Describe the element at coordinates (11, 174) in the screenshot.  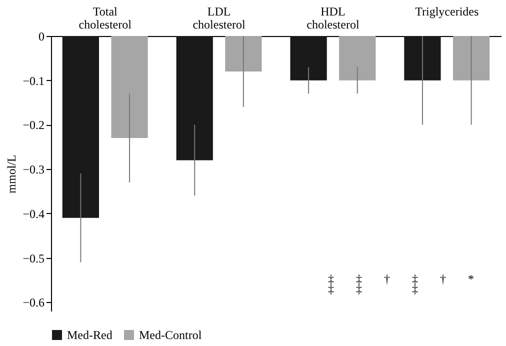
I see `y-axis-title: mmol/L` at that location.